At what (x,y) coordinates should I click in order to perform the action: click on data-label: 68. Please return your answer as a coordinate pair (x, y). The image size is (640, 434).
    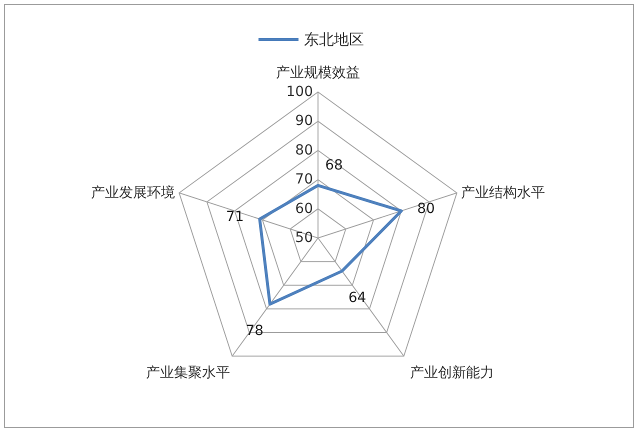
    Looking at the image, I should click on (334, 165).